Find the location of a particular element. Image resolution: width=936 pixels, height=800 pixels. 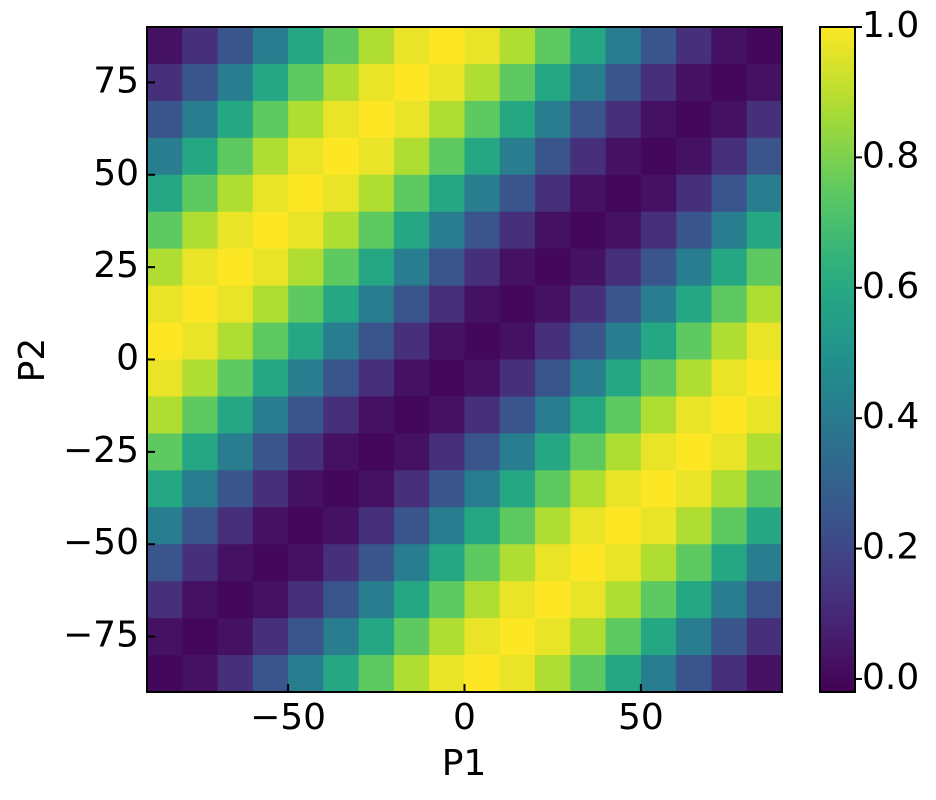

x-axis-label: P1 is located at coordinates (464, 763).